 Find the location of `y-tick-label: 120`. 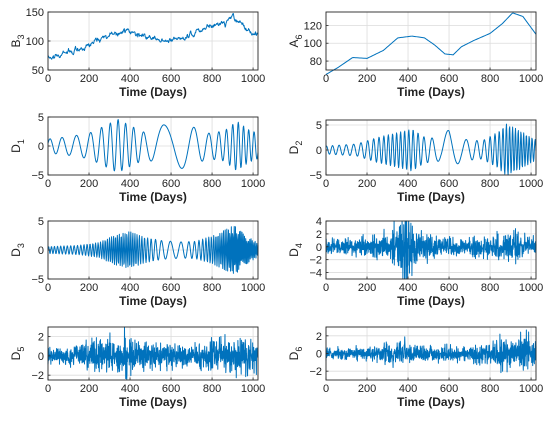

y-tick-label: 120 is located at coordinates (313, 26).